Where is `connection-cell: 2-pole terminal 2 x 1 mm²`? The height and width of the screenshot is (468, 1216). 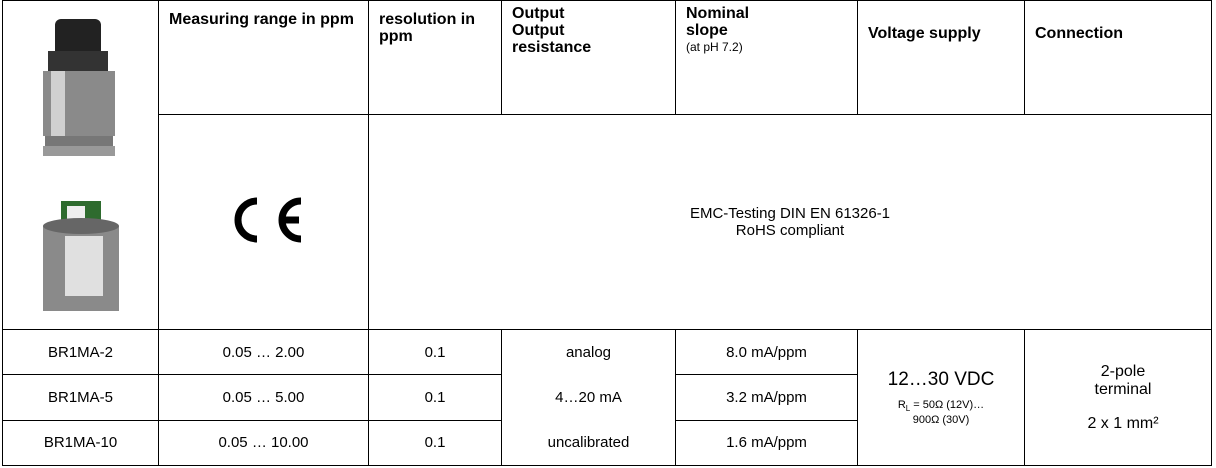 connection-cell: 2-pole terminal 2 x 1 mm² is located at coordinates (1118, 397).